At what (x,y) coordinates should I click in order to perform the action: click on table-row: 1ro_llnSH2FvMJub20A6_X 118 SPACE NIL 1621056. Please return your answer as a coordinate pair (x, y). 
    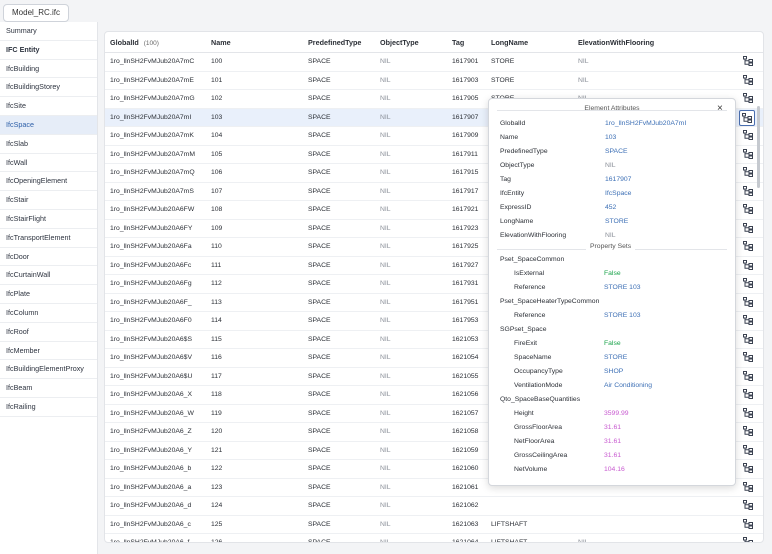
    Looking at the image, I should click on (434, 395).